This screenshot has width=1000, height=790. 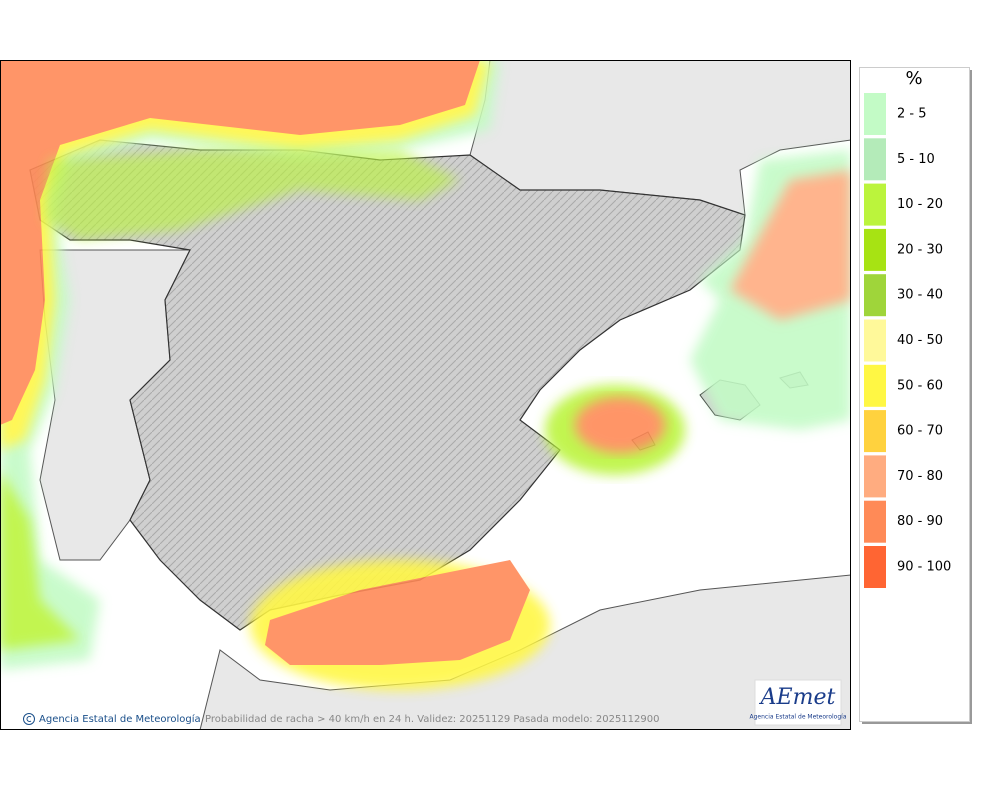 What do you see at coordinates (912, 114) in the screenshot?
I see `legend-label: 2 - 5` at bounding box center [912, 114].